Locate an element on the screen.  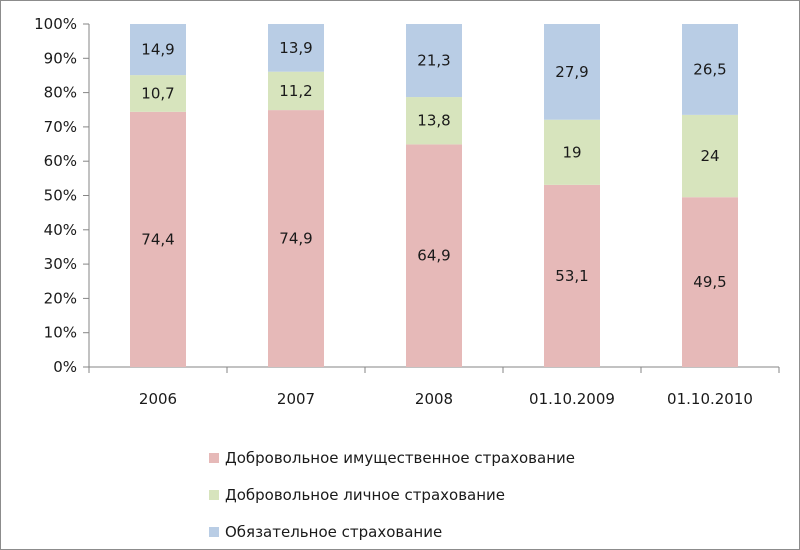
y-tick-label: 0% is located at coordinates (65, 367).